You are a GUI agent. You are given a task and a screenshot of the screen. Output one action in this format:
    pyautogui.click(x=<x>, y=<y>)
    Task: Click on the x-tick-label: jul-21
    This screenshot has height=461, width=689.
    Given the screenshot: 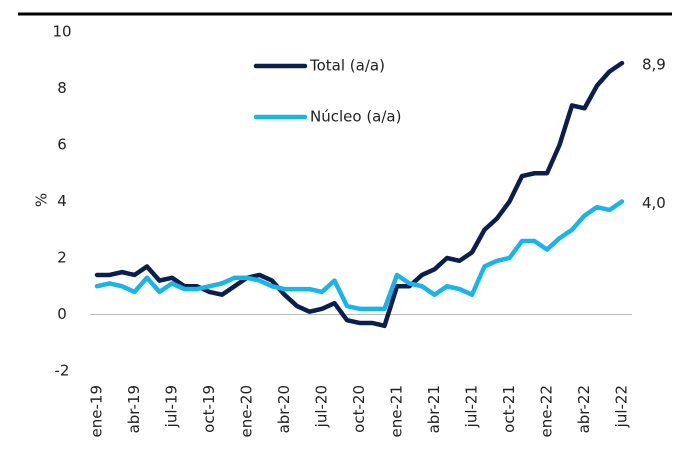 What is the action you would take?
    pyautogui.click(x=472, y=406)
    